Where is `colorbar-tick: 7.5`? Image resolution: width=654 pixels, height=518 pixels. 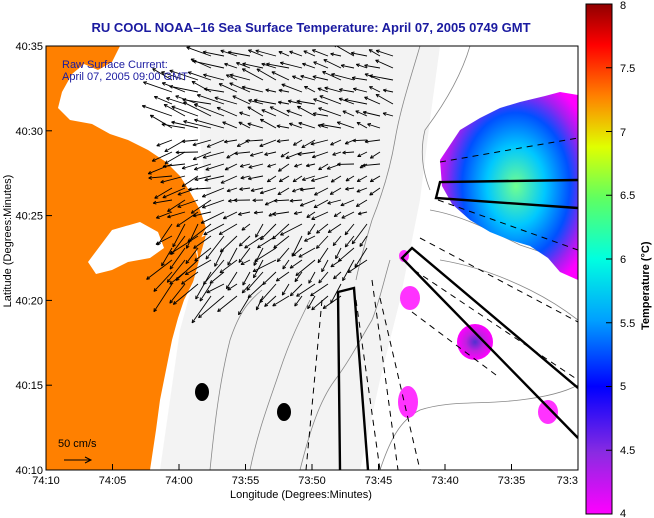 colorbar-tick: 7.5 is located at coordinates (627, 69).